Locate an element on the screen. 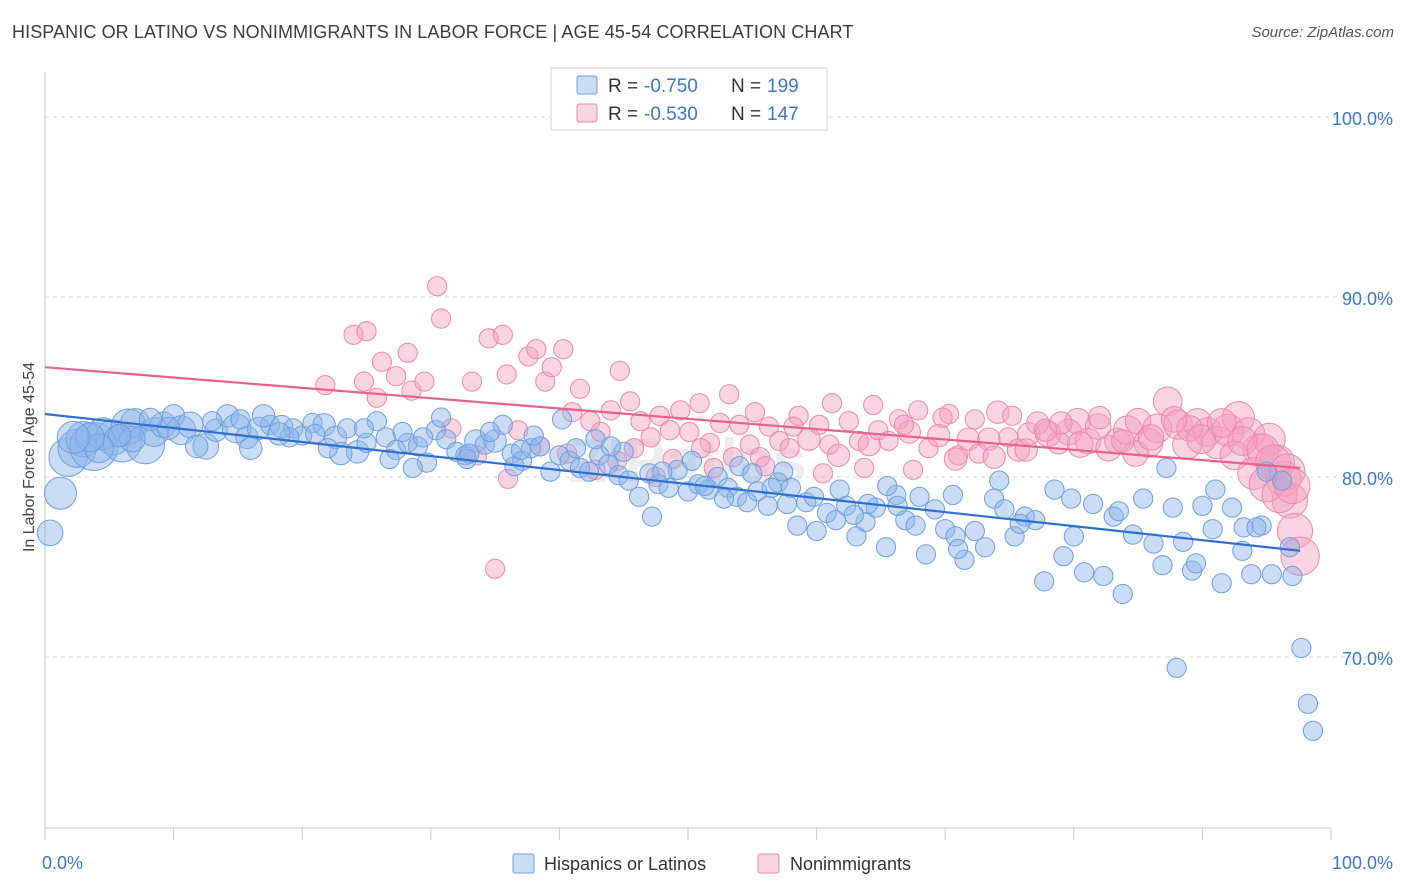 Image resolution: width=1406 pixels, height=892 pixels. y-tick-label: 100.0% is located at coordinates (1362, 119).